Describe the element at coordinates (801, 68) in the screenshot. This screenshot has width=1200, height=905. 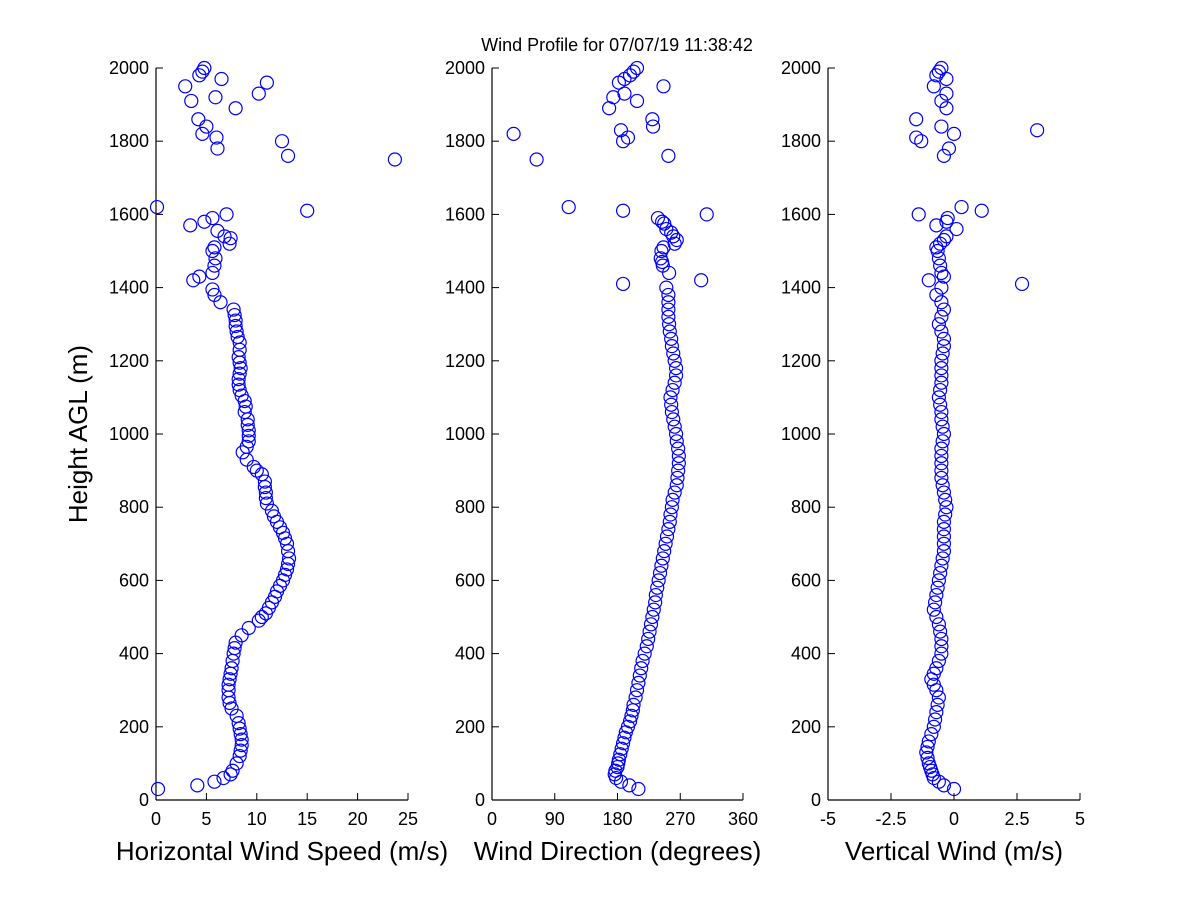
I see `y-tick-label: 2000` at that location.